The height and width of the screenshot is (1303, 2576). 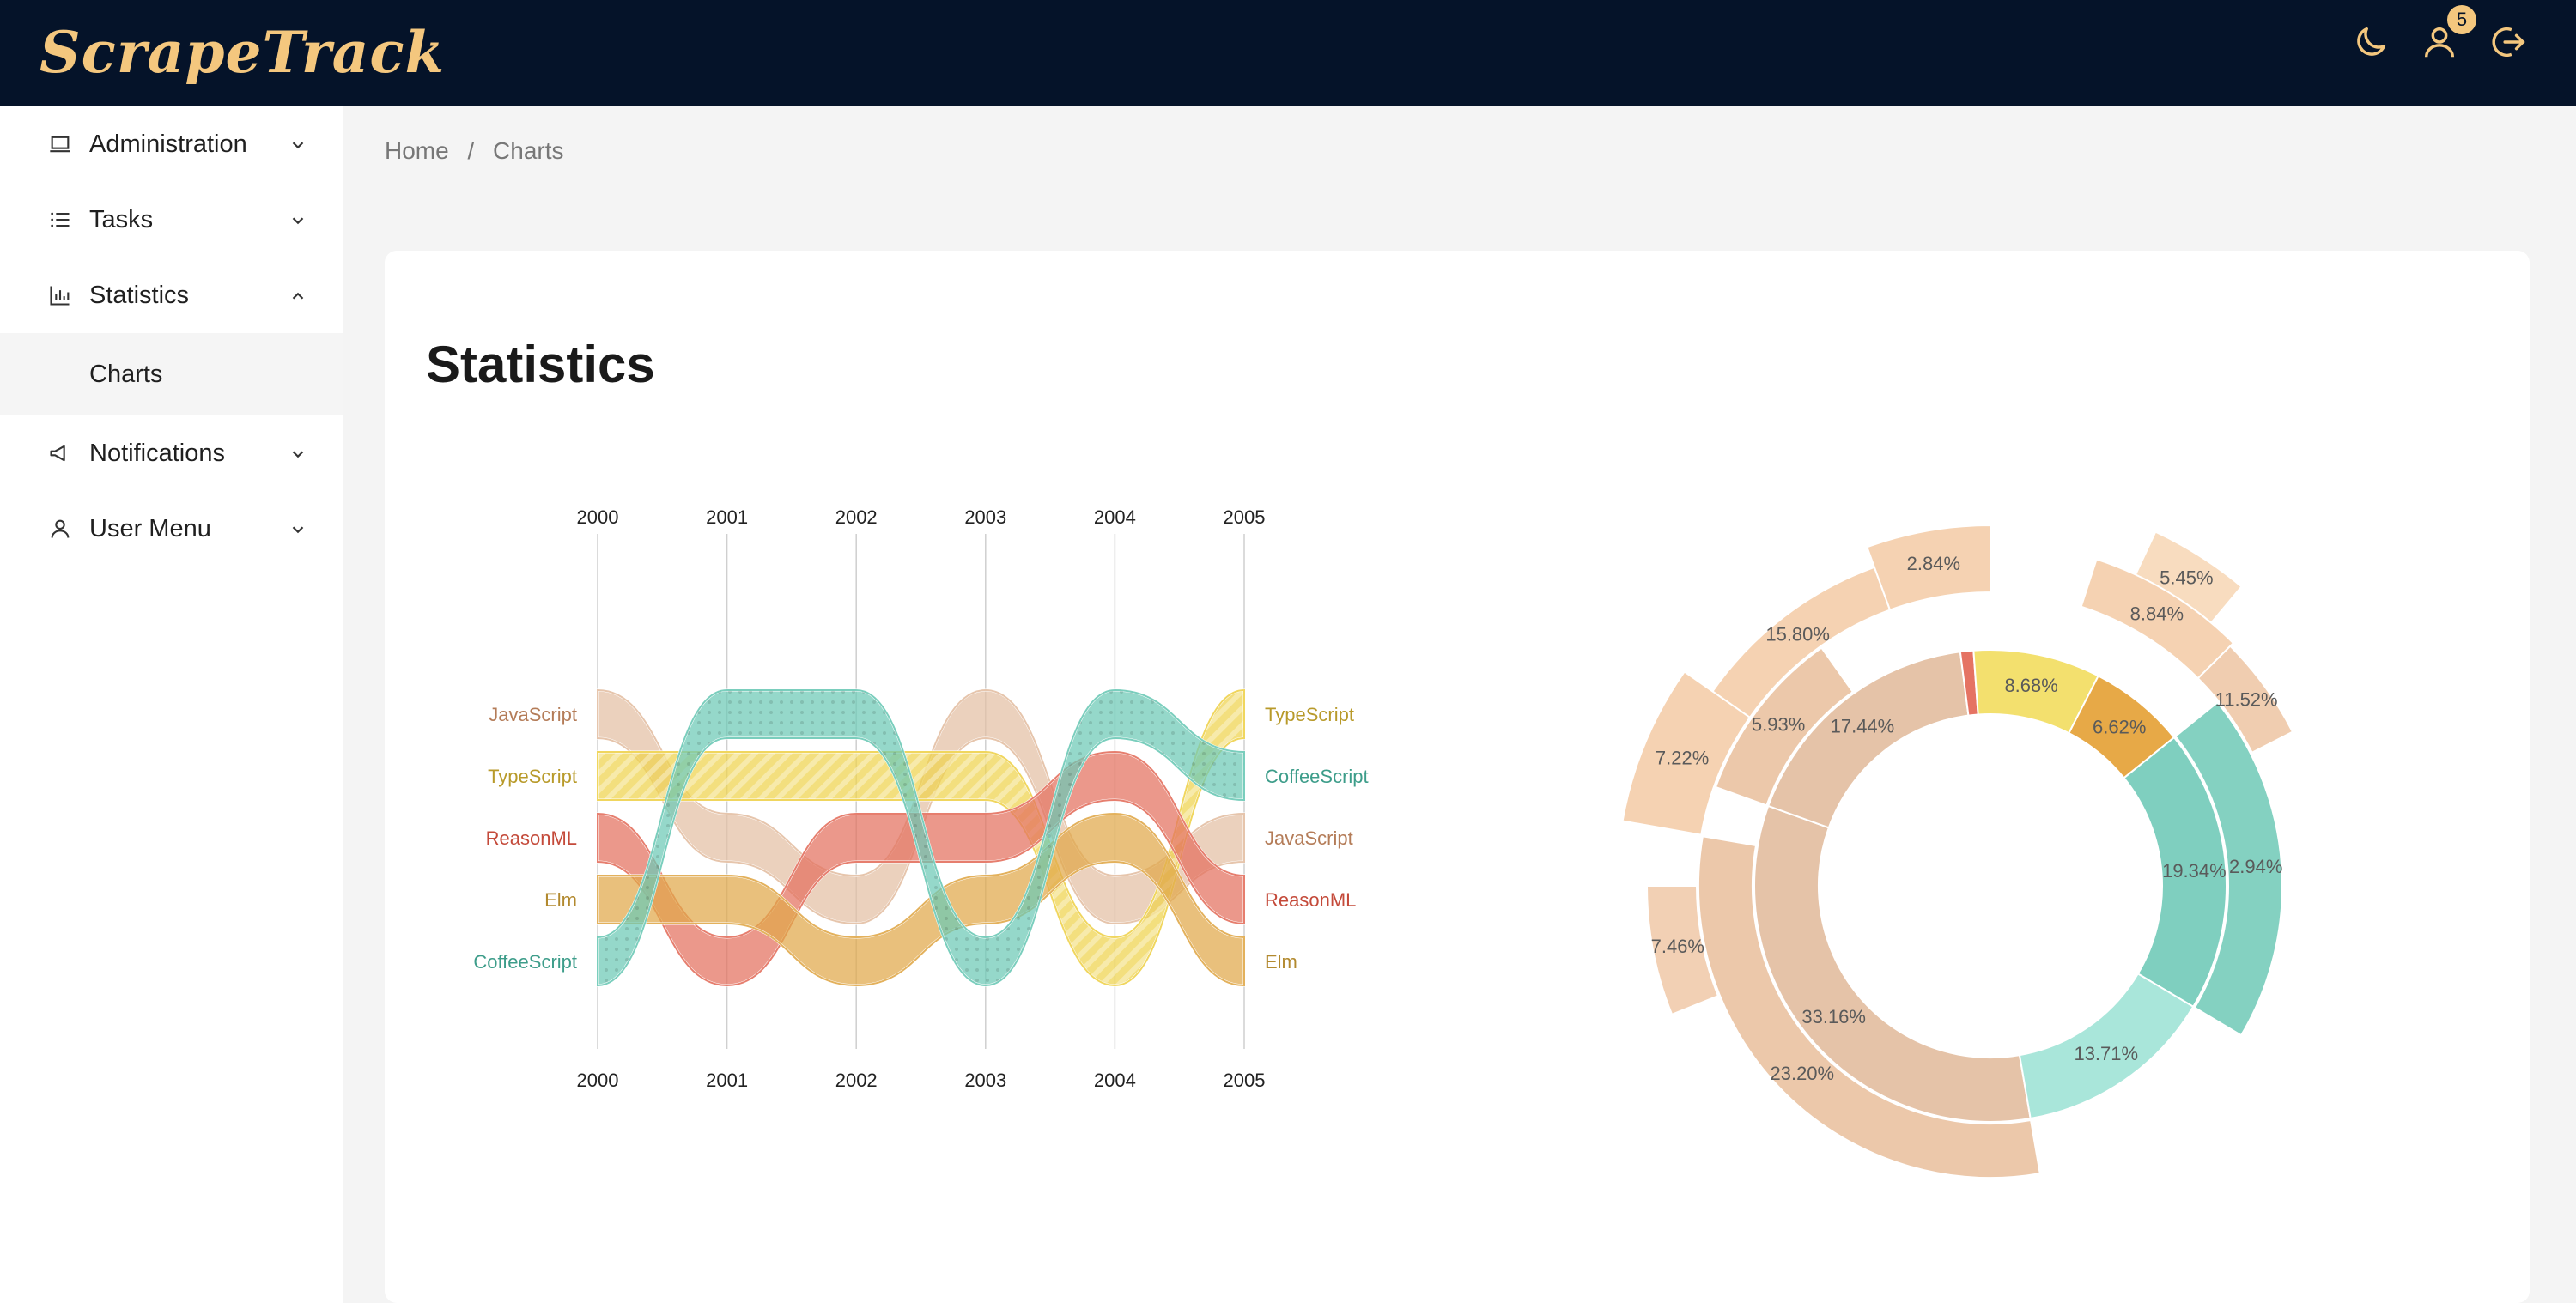 I want to click on logout-icon, so click(x=2508, y=42).